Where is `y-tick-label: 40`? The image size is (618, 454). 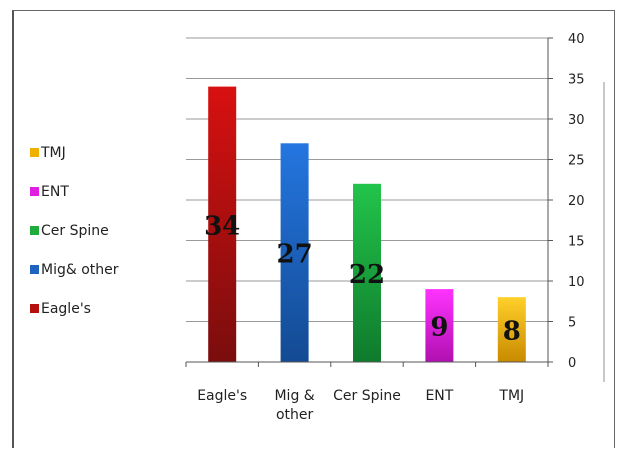
y-tick-label: 40 is located at coordinates (576, 39).